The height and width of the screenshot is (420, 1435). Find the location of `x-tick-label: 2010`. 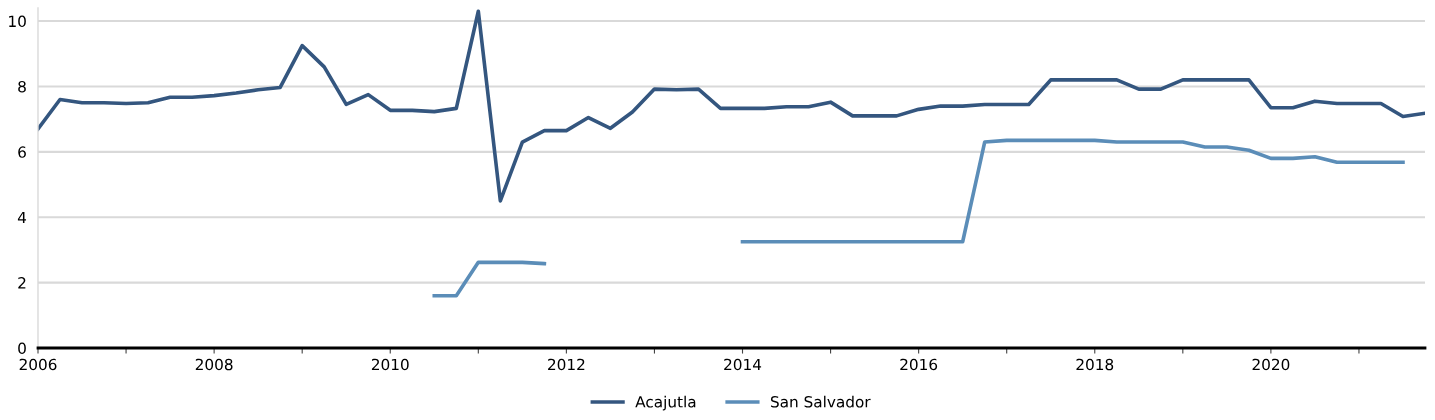

x-tick-label: 2010 is located at coordinates (390, 364).